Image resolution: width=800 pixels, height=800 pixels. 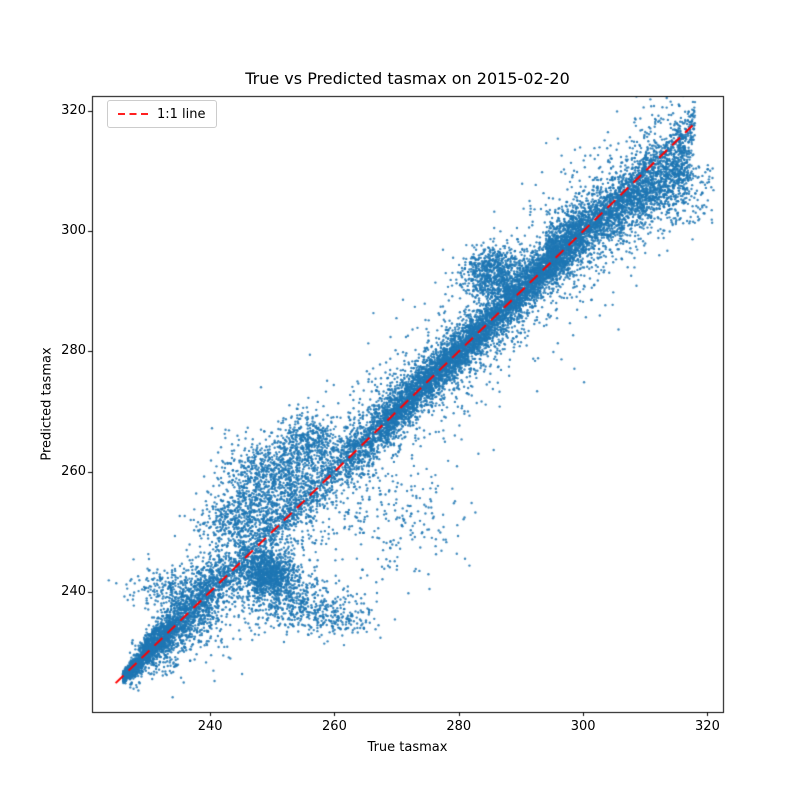 I want to click on y-tick-label: 240, so click(x=73, y=591).